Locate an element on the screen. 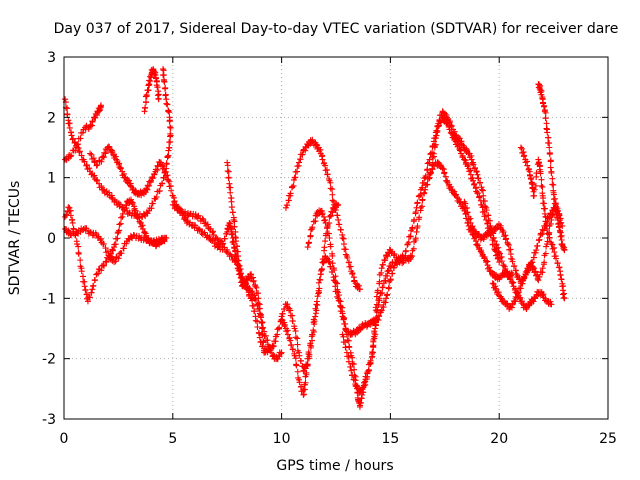  y-tick-label: 0 is located at coordinates (51, 239).